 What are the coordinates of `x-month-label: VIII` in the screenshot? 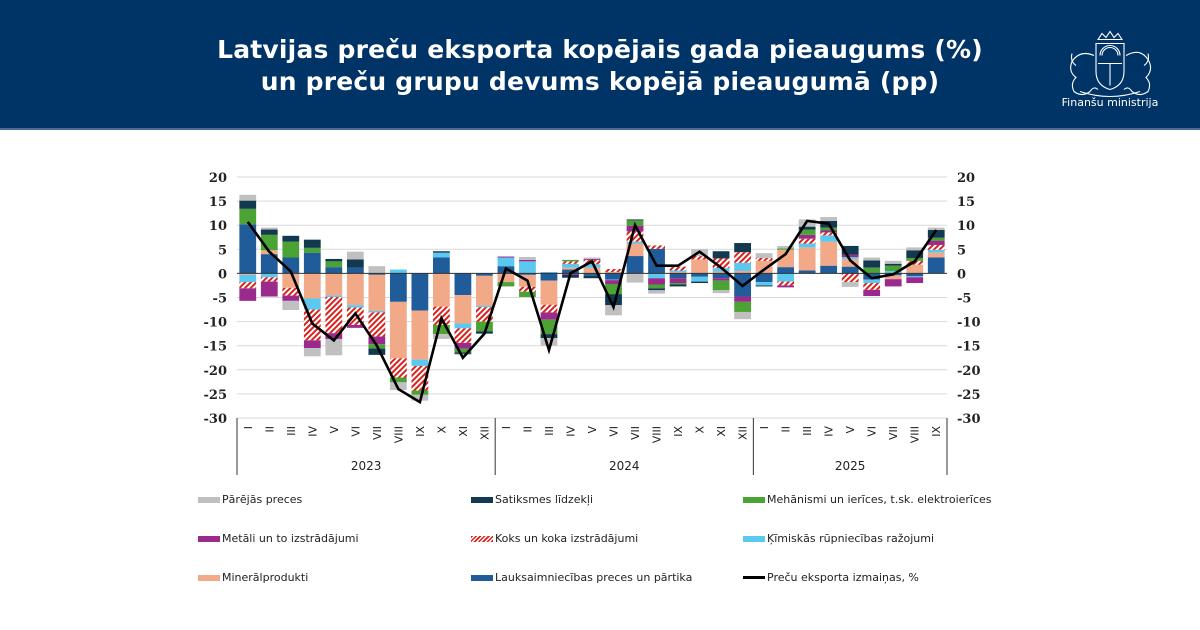 It's located at (398, 434).